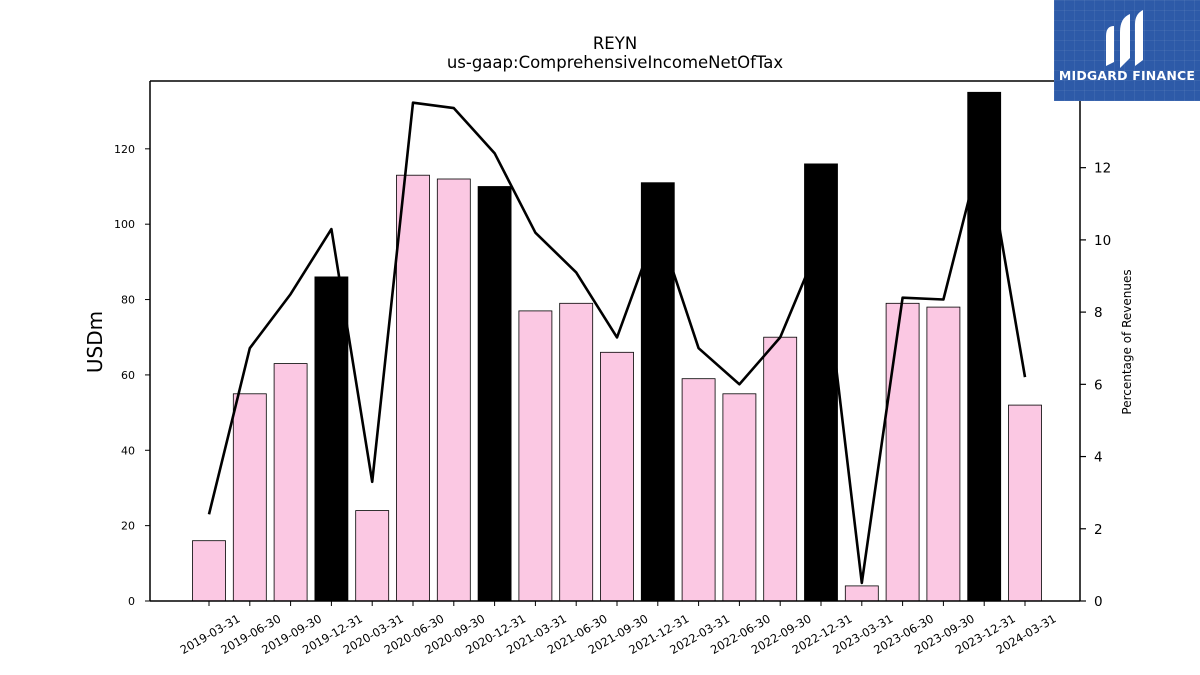 The image size is (1200, 675). Describe the element at coordinates (1127, 341) in the screenshot. I see `y2-axis-label: Percentage of Revenues` at that location.